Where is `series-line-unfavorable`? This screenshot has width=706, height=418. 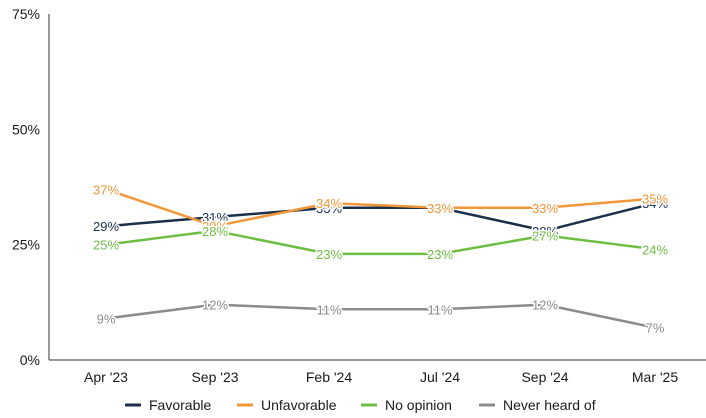 series-line-unfavorable is located at coordinates (380, 208).